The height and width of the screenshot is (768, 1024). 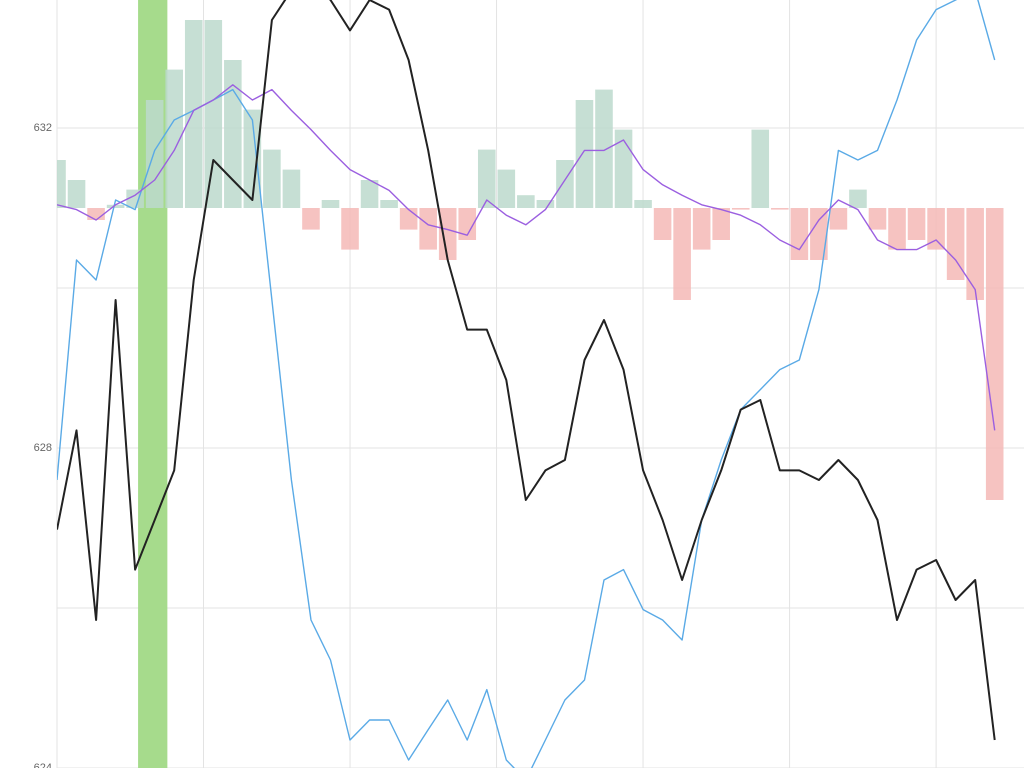 What do you see at coordinates (43, 448) in the screenshot?
I see `y-tick-label: 628` at bounding box center [43, 448].